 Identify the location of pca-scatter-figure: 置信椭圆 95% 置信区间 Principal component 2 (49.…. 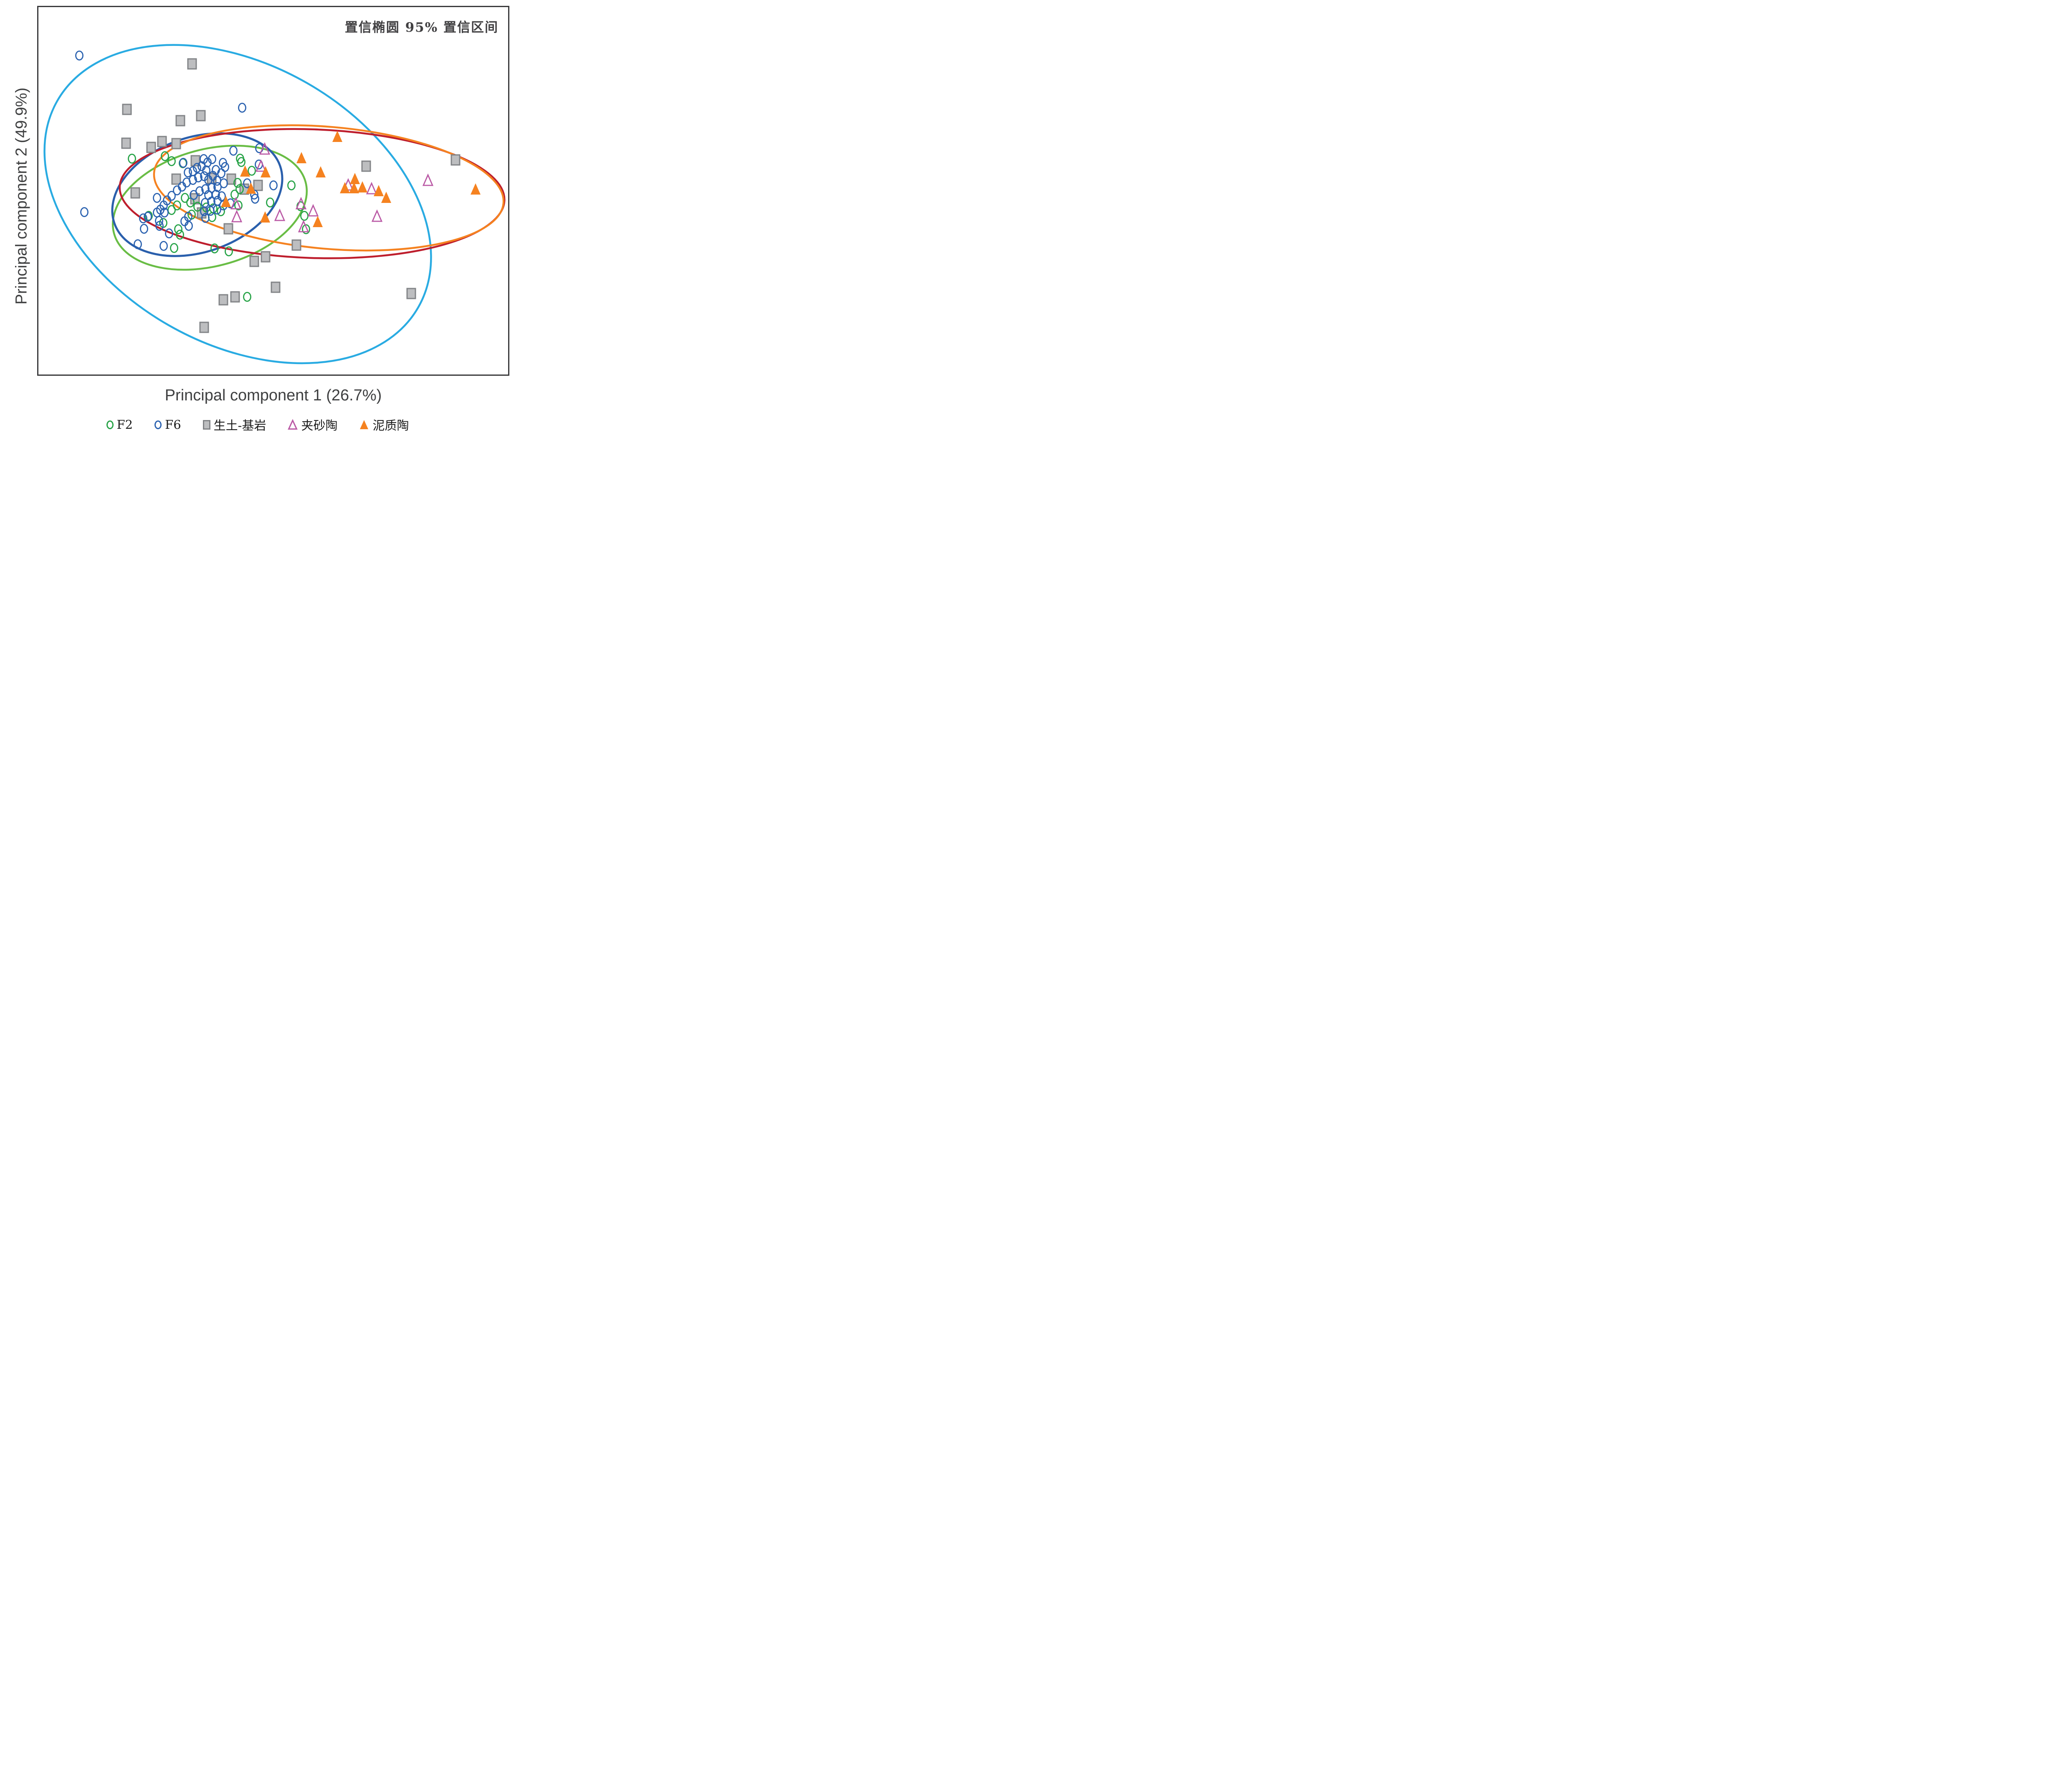
(257, 224).